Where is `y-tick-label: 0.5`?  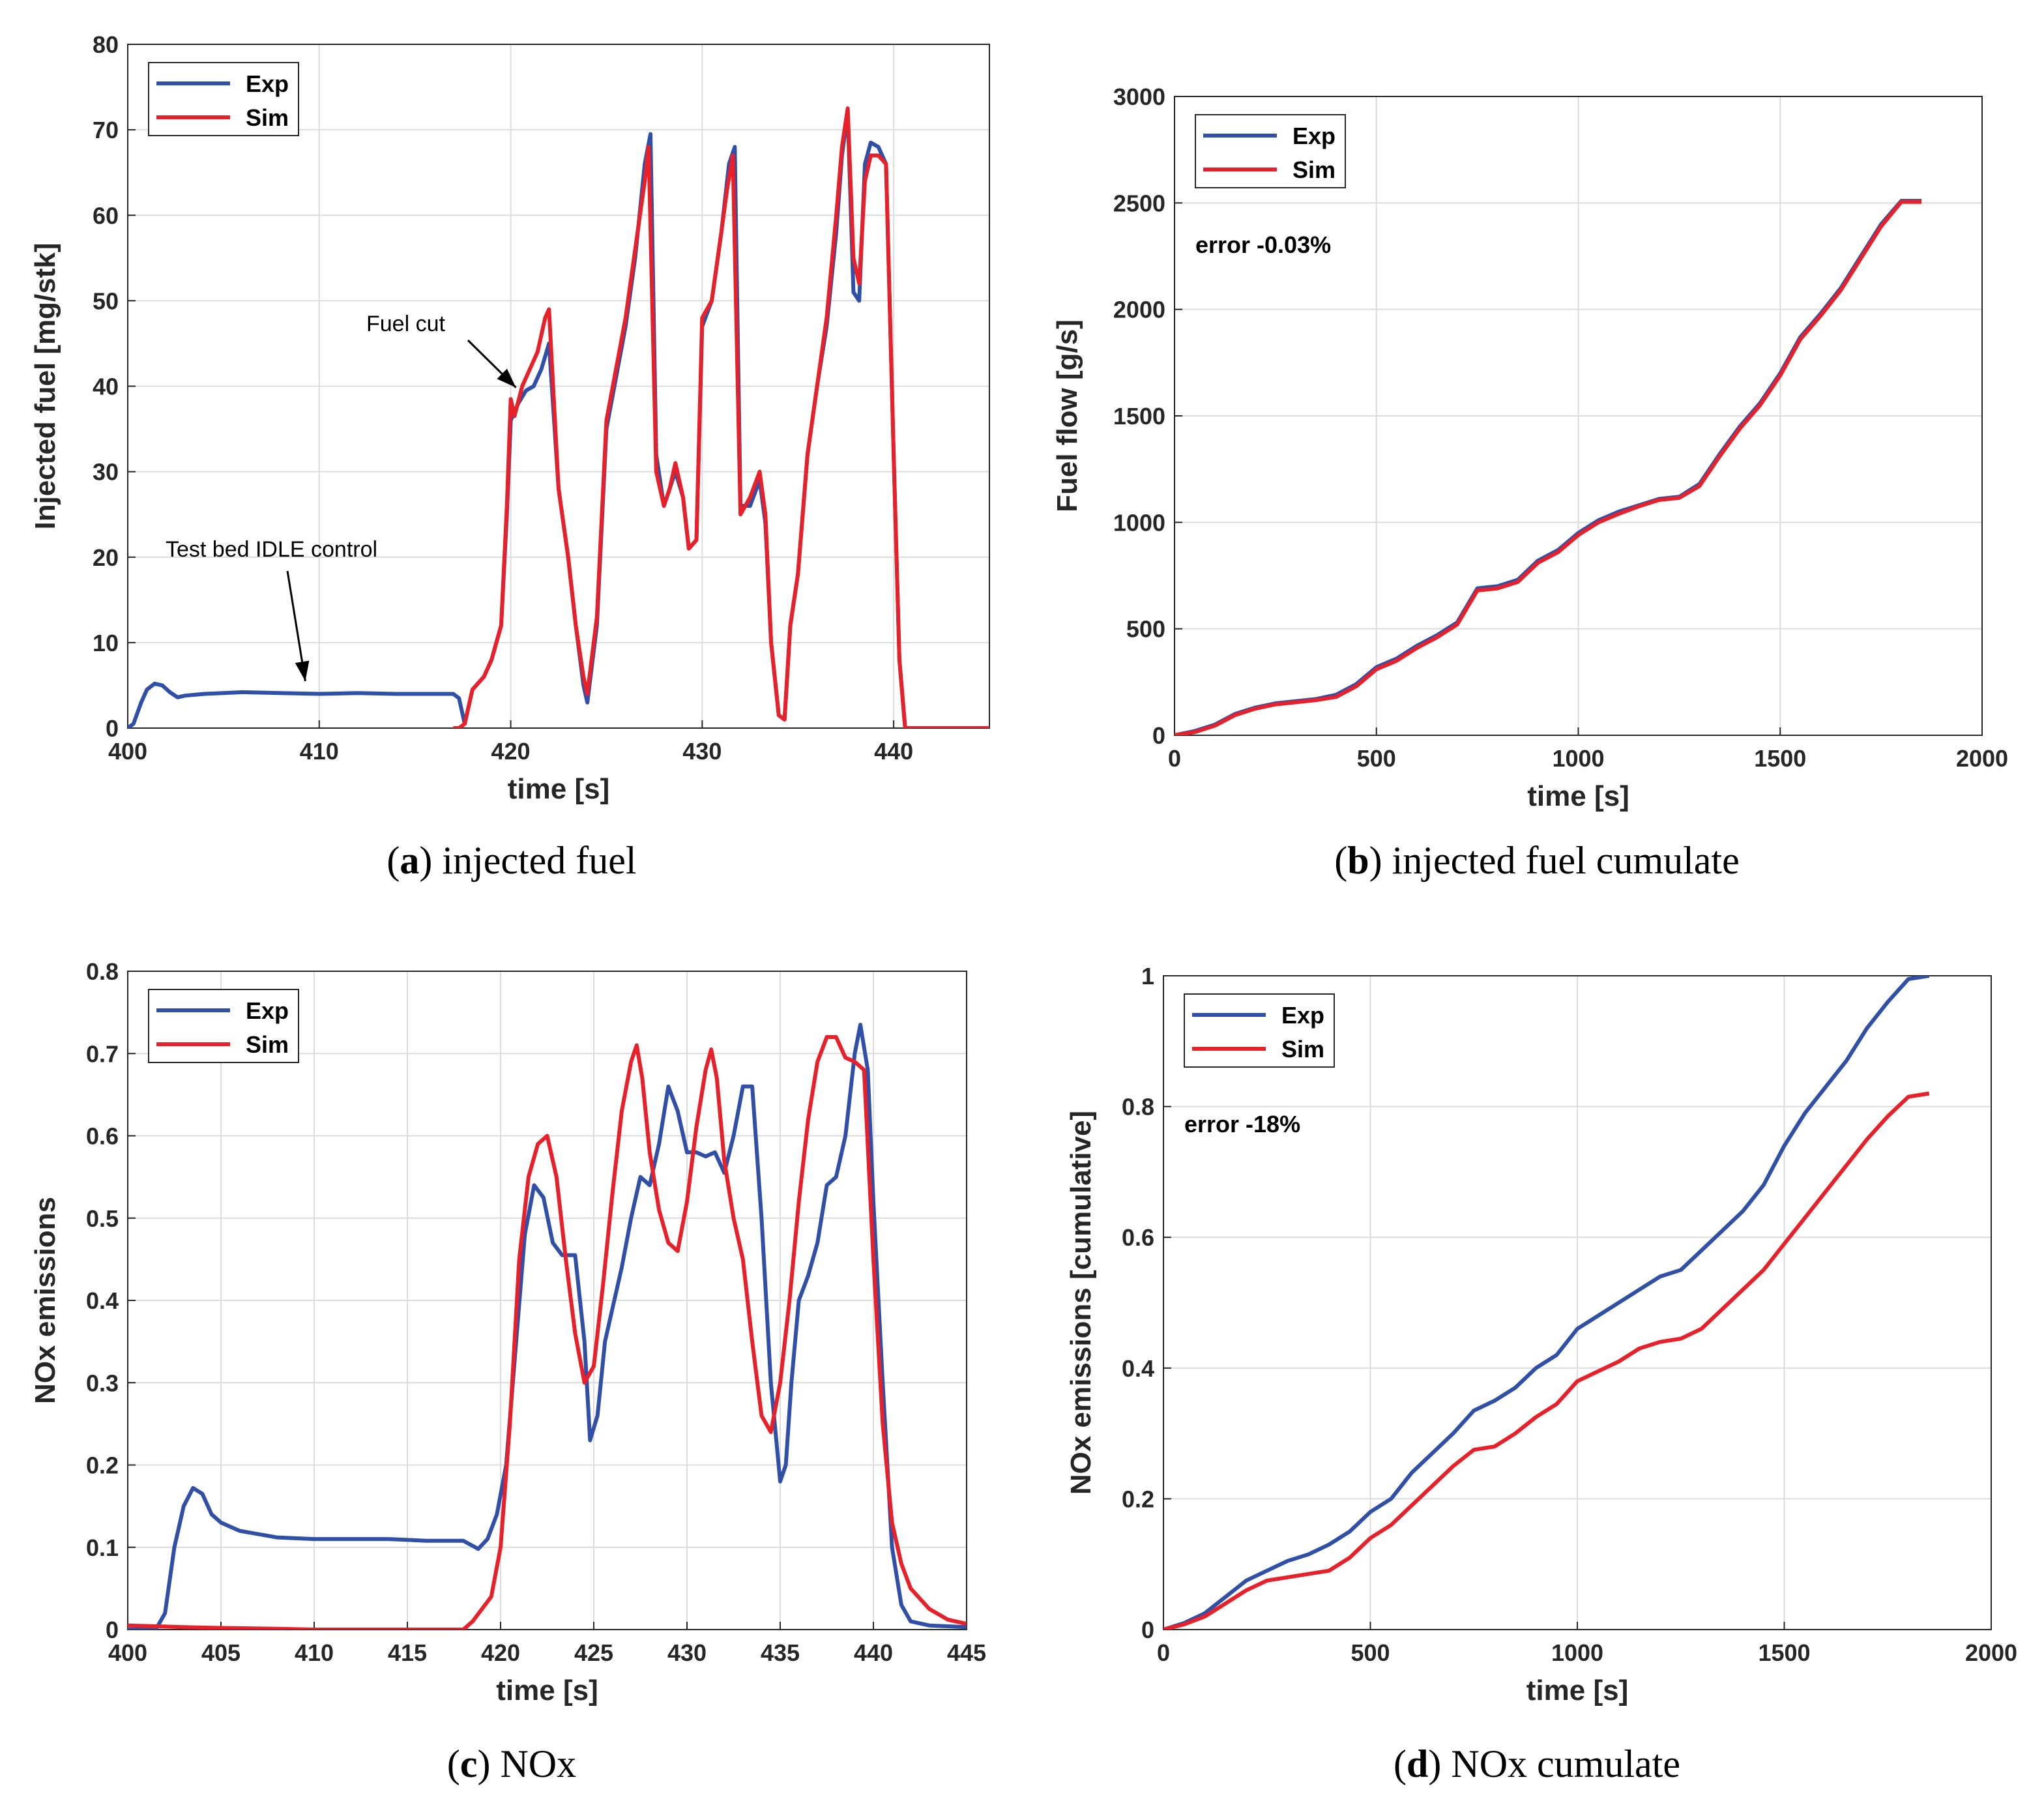
y-tick-label: 0.5 is located at coordinates (102, 1218).